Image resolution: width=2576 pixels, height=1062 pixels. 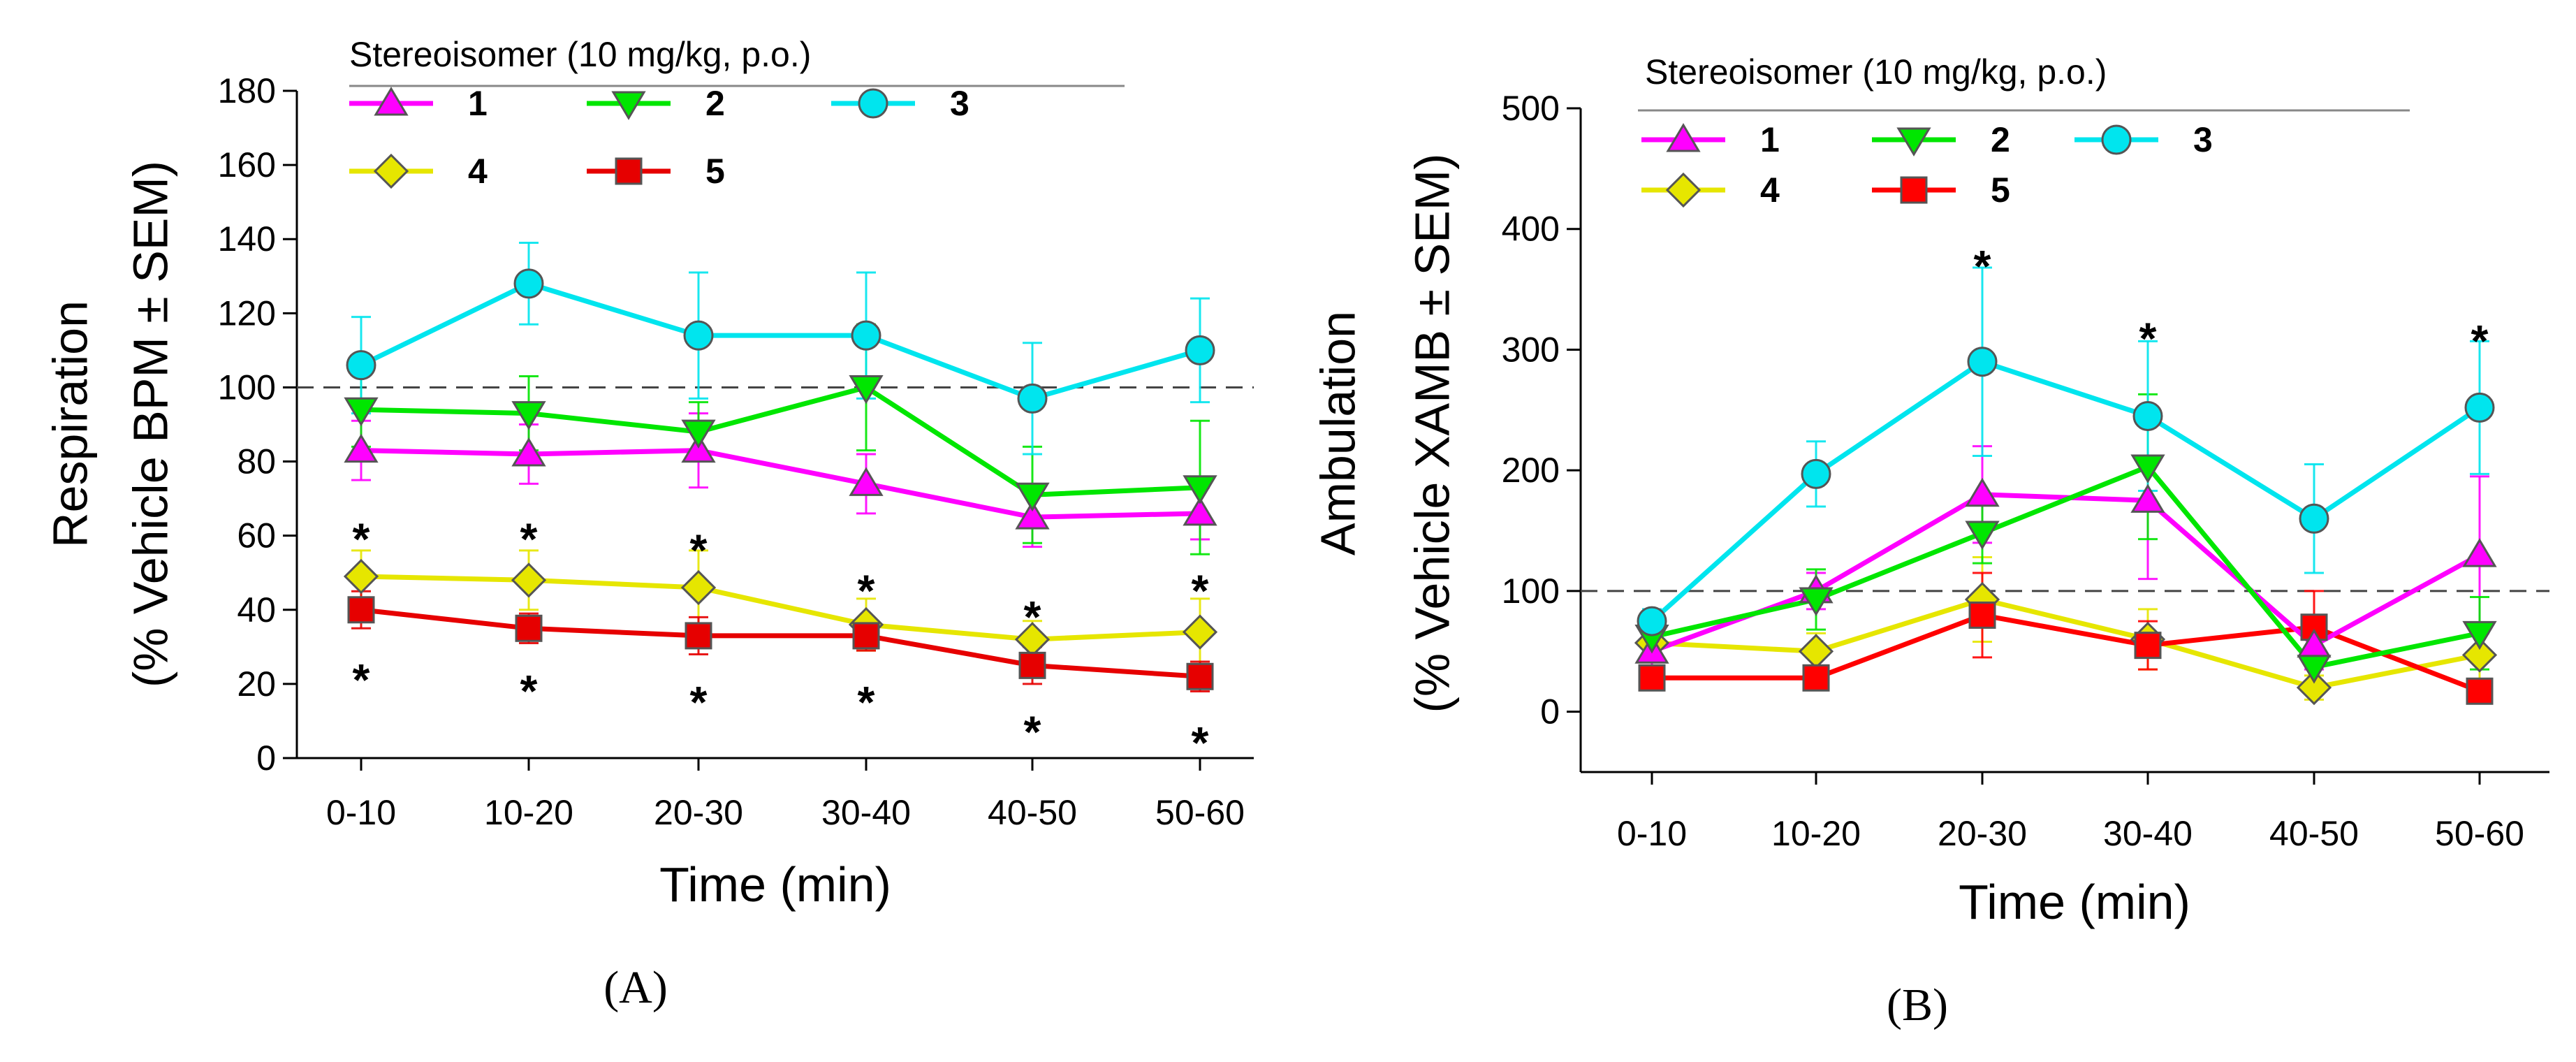 I want to click on y-tick-label: 300, so click(x=1531, y=349).